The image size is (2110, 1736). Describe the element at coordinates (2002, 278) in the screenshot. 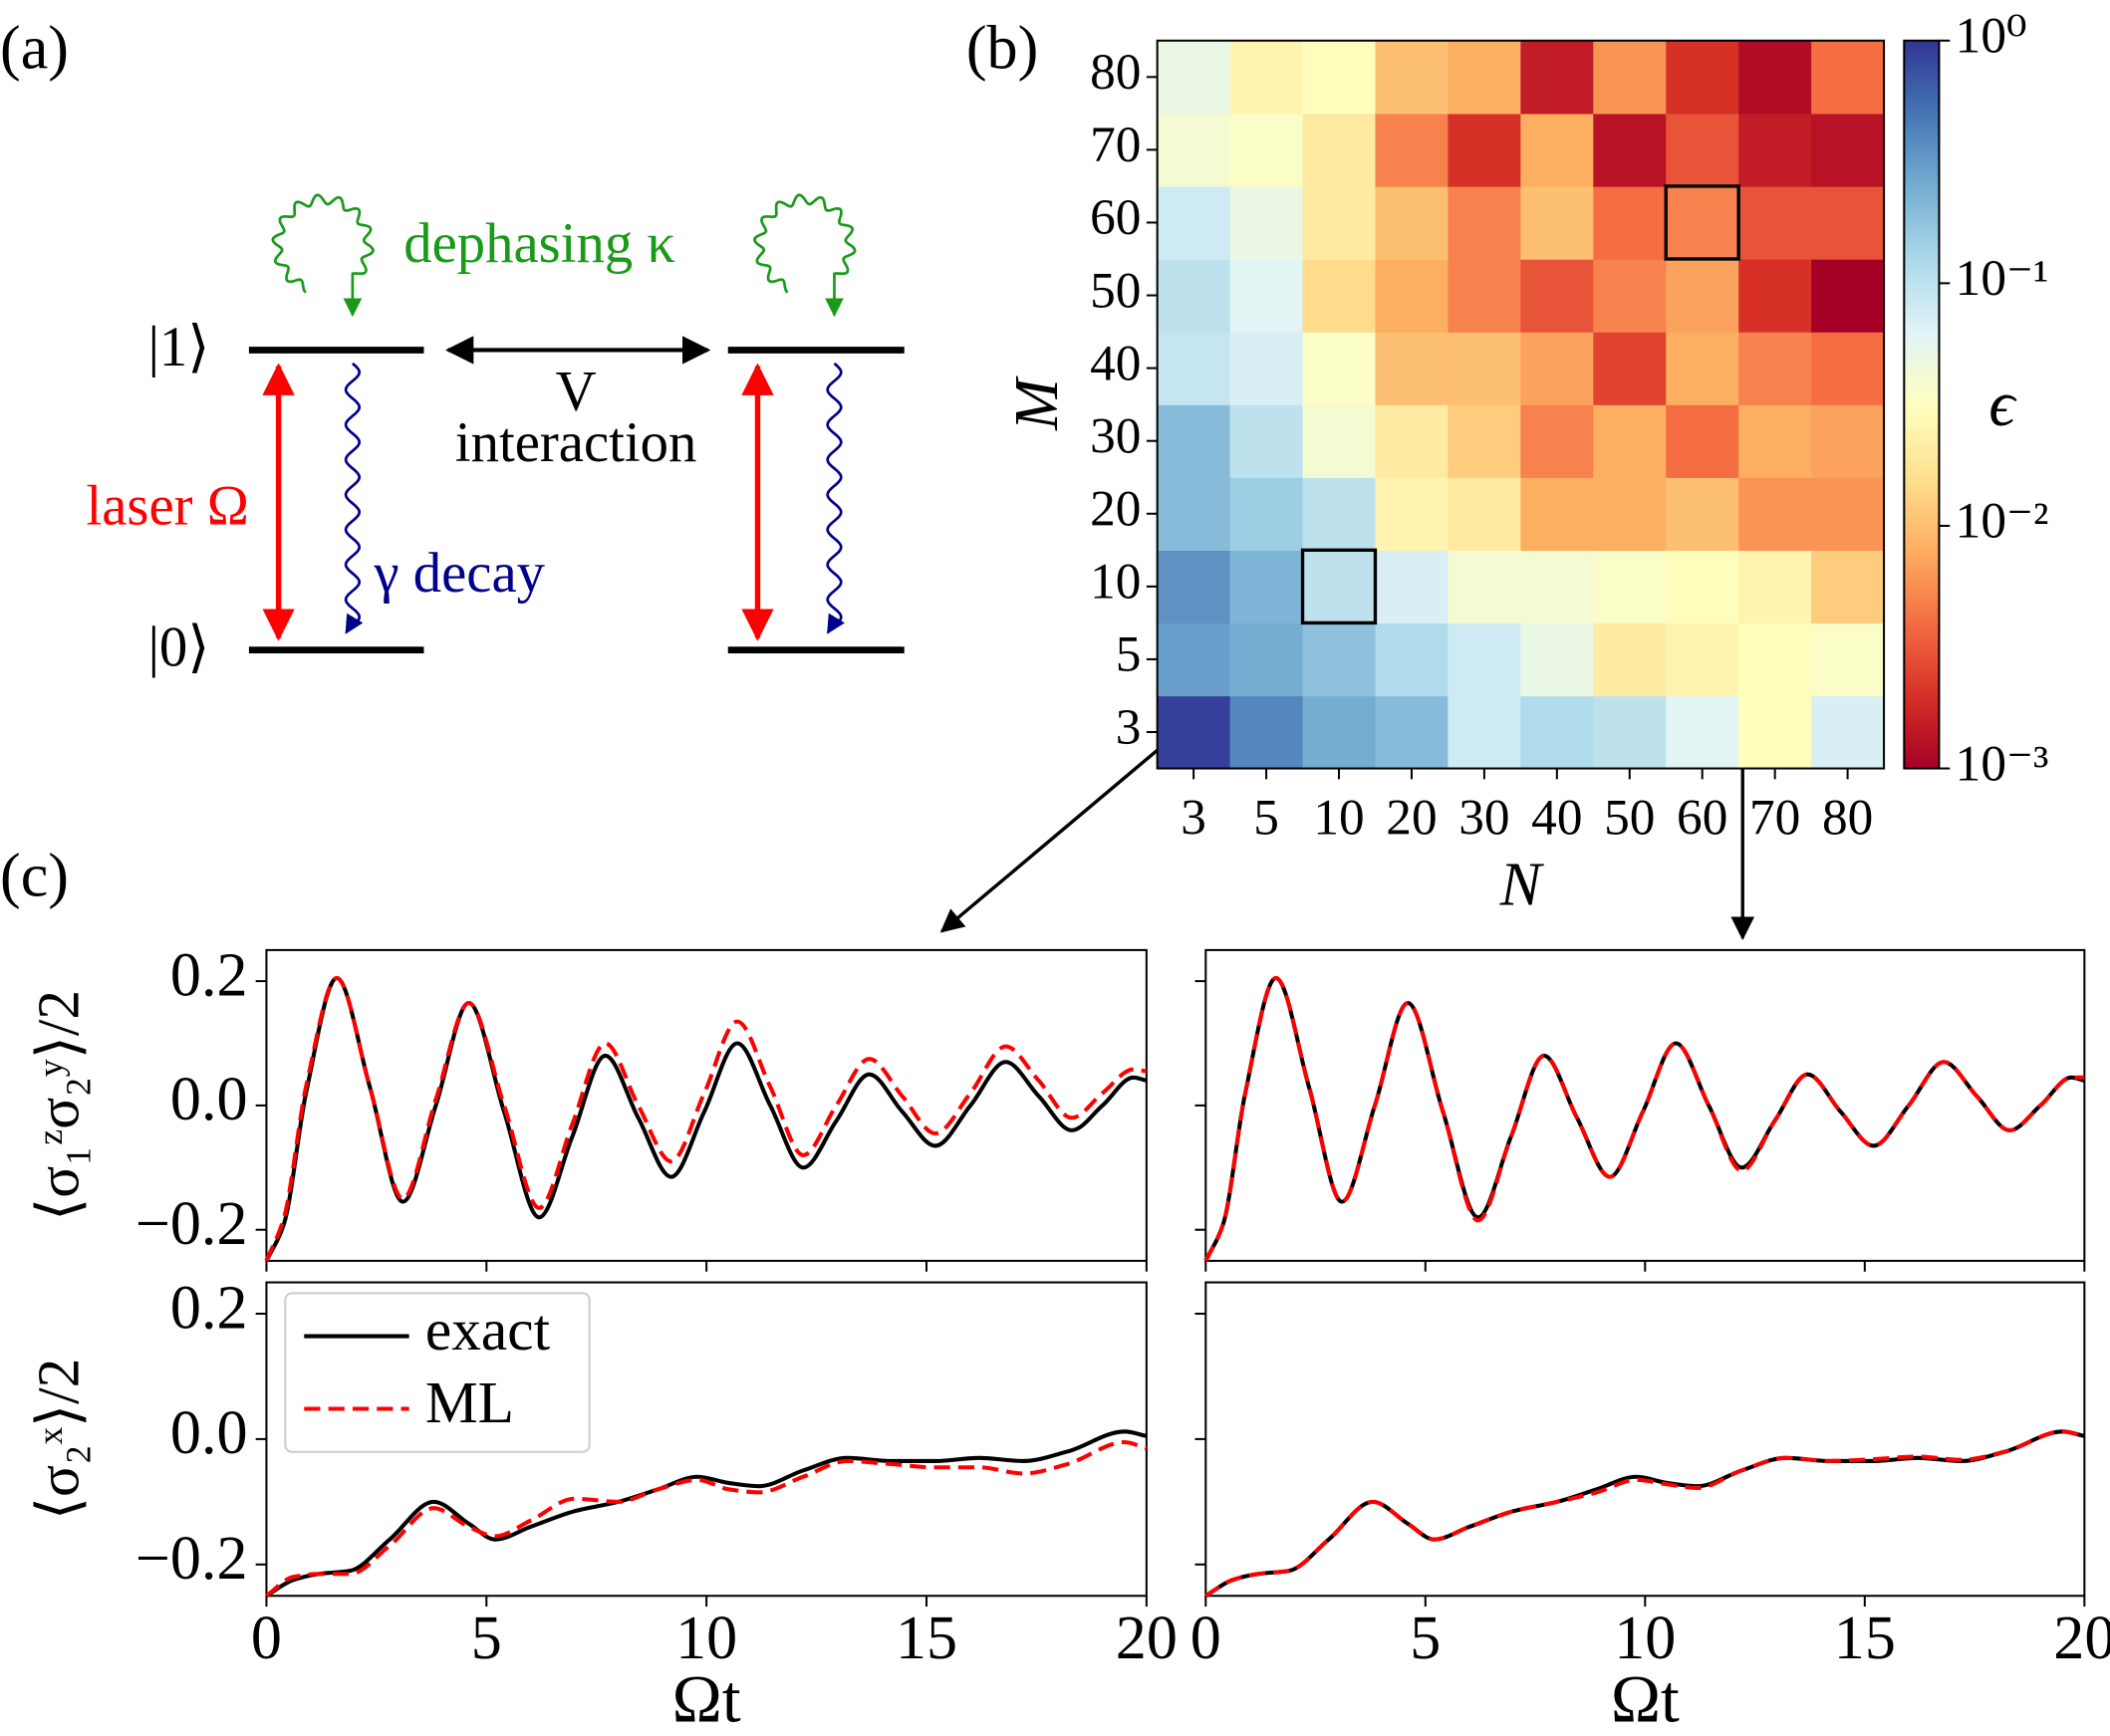

I see `colorbar-tick-label: 10⁻¹` at that location.